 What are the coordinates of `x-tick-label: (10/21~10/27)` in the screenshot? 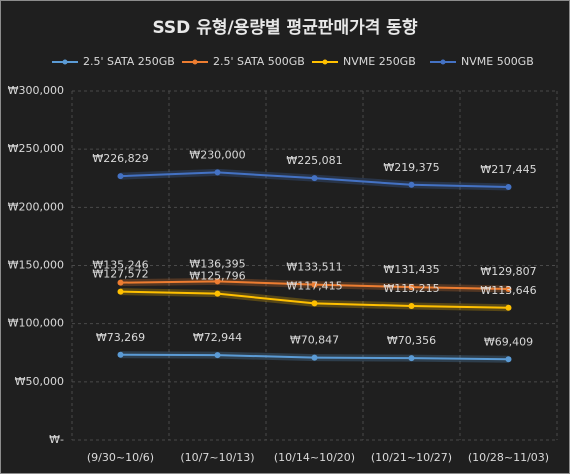 It's located at (411, 457).